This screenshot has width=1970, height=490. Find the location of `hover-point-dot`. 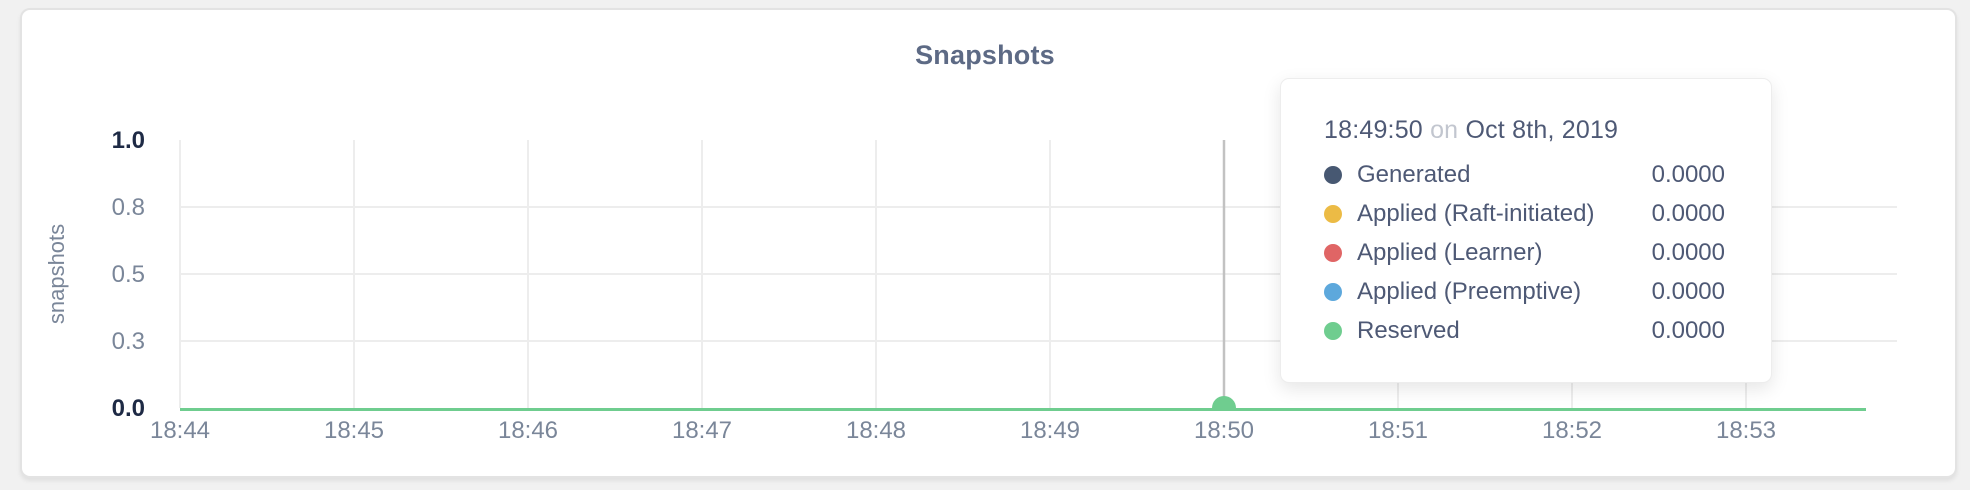

hover-point-dot is located at coordinates (1224, 402).